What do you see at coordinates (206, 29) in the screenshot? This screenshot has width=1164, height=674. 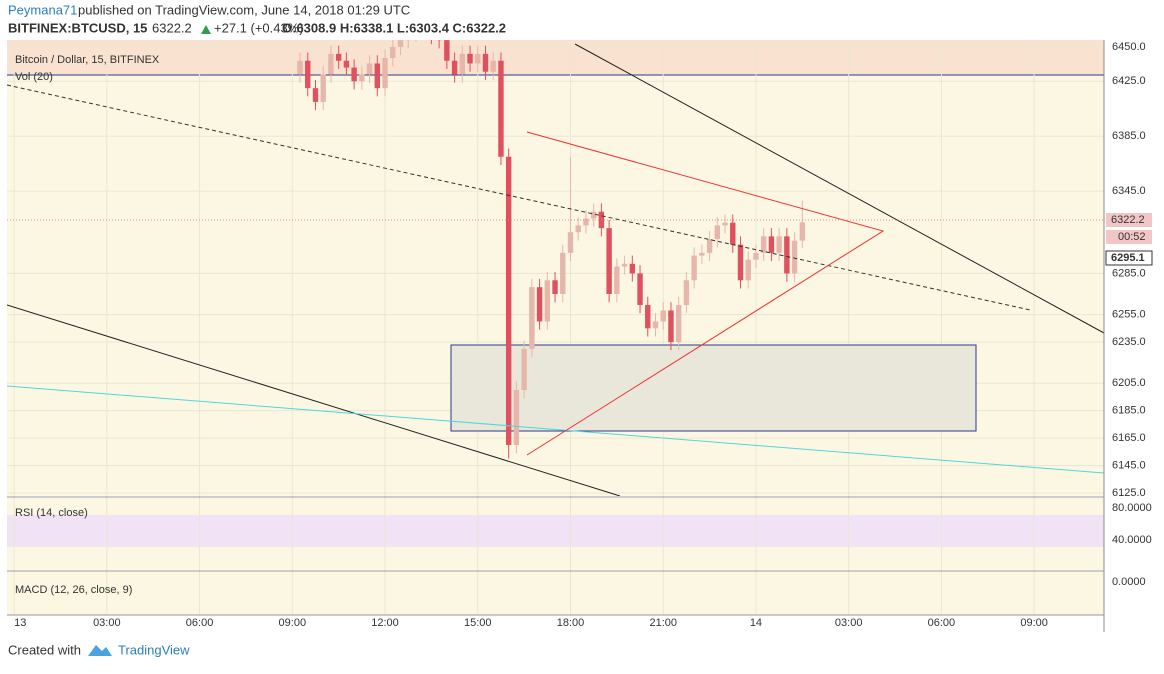 I see `up-arrow` at bounding box center [206, 29].